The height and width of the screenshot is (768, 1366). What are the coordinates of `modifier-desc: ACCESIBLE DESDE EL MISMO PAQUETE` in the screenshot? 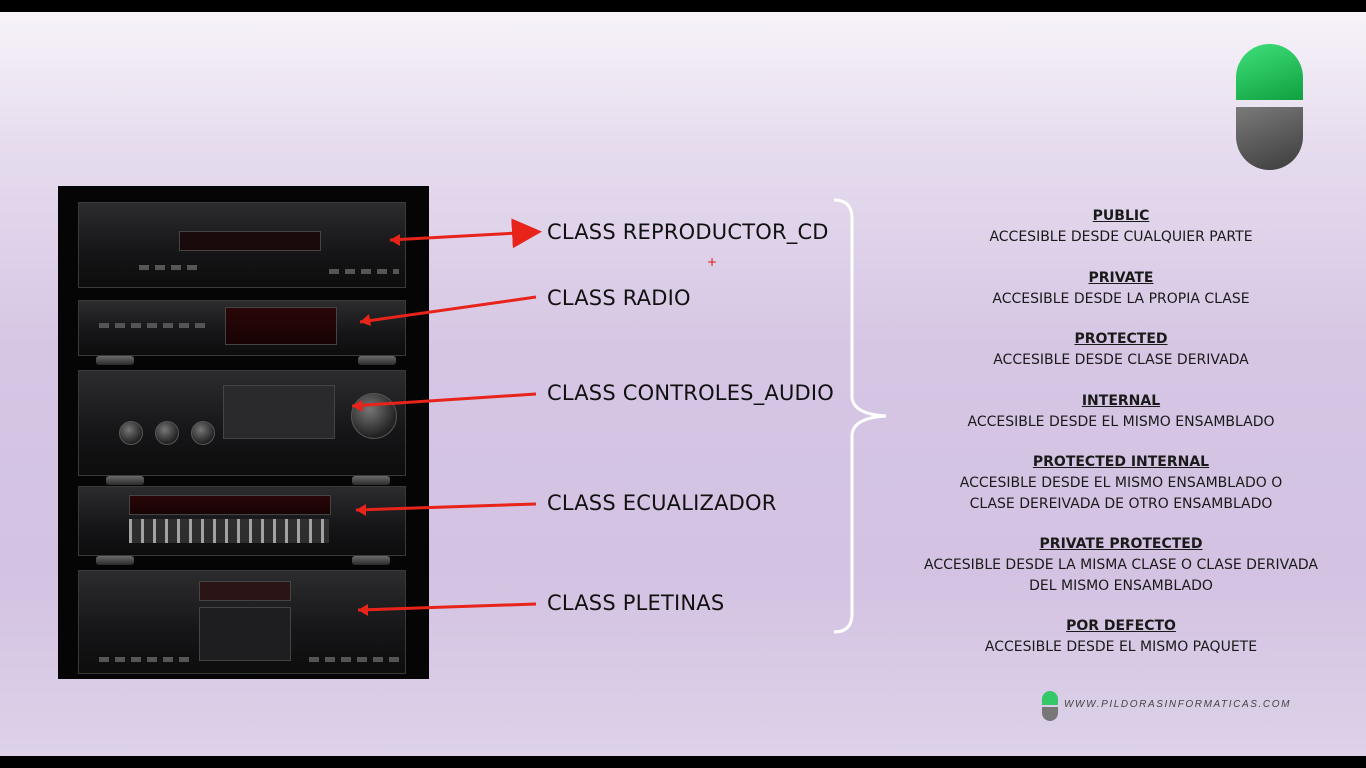 It's located at (1121, 647).